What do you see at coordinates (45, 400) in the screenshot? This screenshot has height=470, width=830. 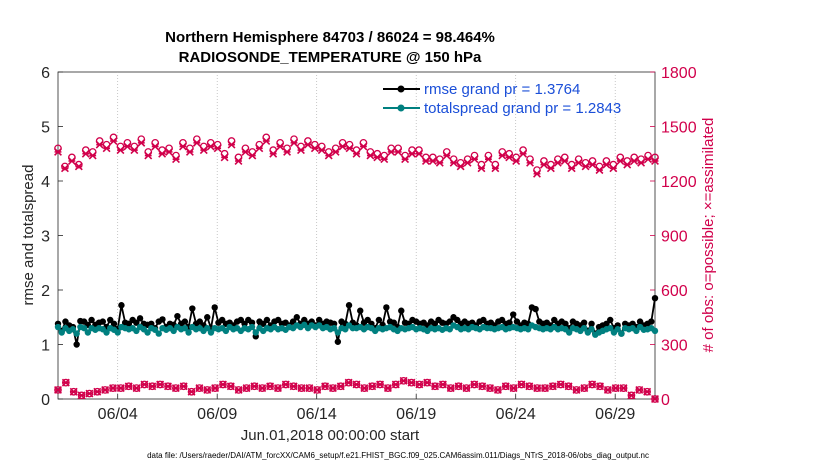 I see `left-tick-label: 0` at bounding box center [45, 400].